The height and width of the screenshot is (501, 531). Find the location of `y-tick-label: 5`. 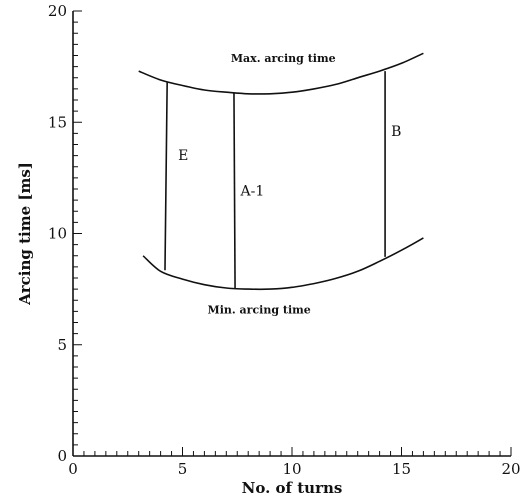

y-tick-label: 5 is located at coordinates (62, 345).